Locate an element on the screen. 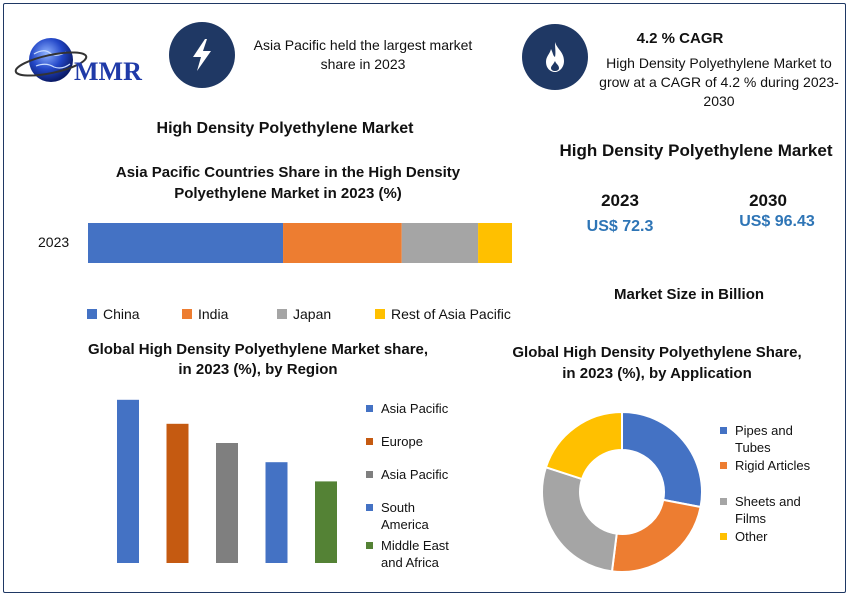 The width and height of the screenshot is (851, 598). logo: MMR is located at coordinates (89, 57).